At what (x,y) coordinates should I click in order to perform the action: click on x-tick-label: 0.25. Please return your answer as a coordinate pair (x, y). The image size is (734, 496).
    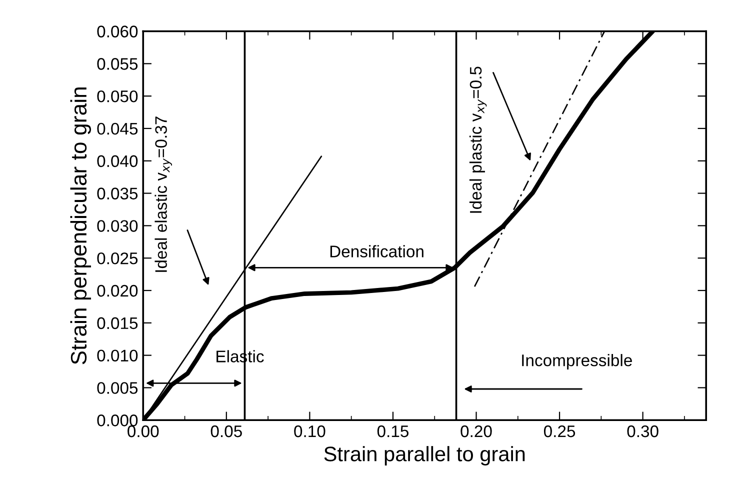
    Looking at the image, I should click on (560, 431).